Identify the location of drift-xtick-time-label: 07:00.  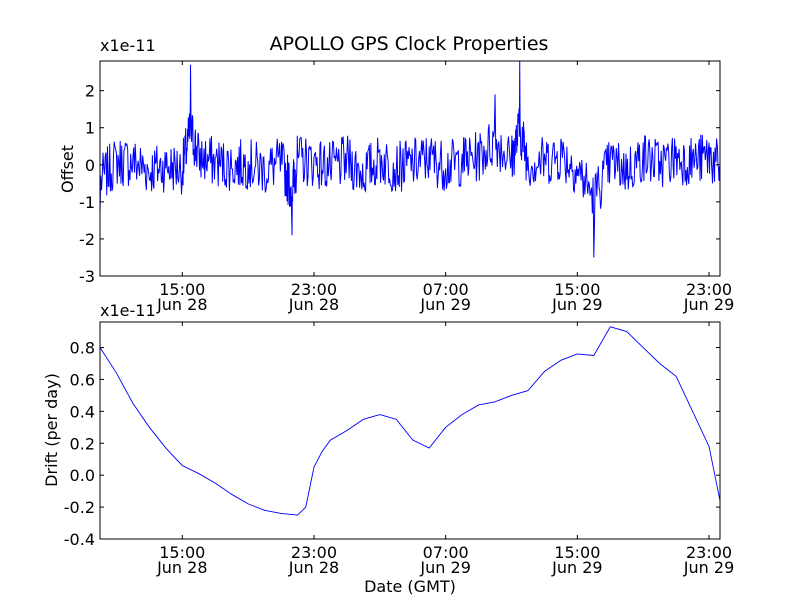
(446, 552).